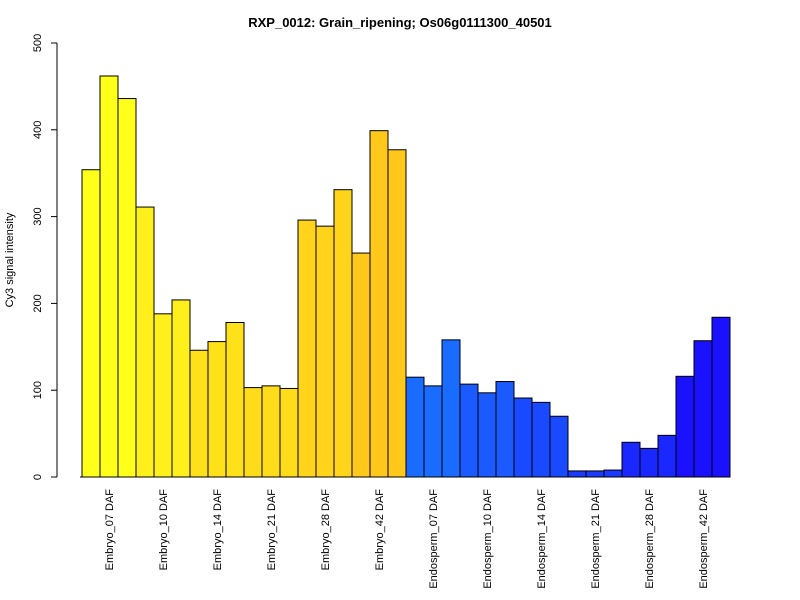 The height and width of the screenshot is (600, 800). I want to click on x-tick-label: Endosperm_07 DAF, so click(434, 539).